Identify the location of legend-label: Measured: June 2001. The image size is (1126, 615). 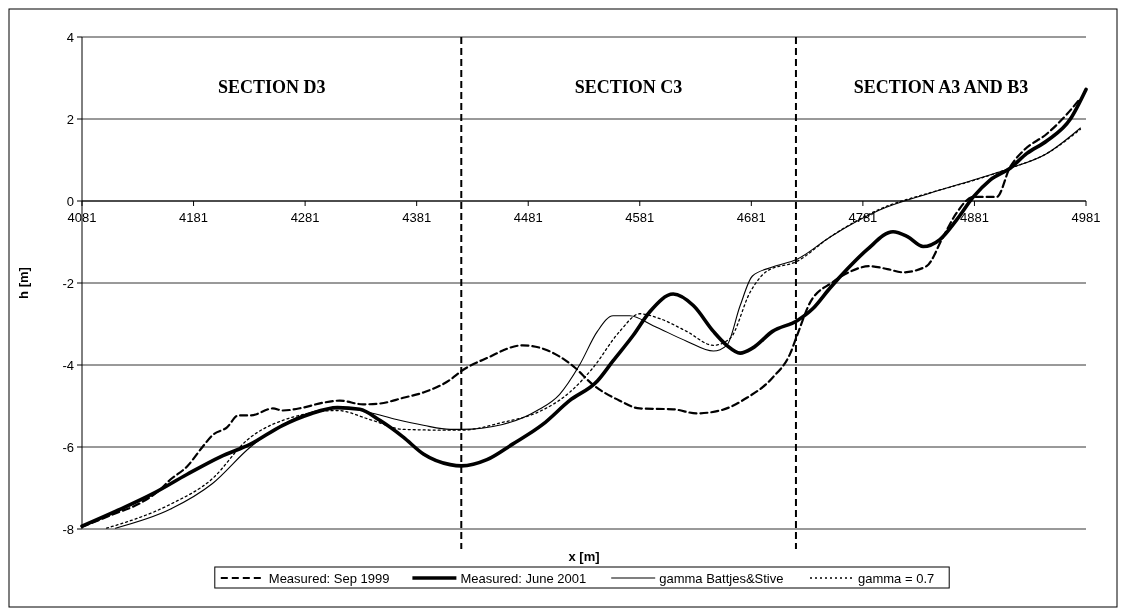
(523, 578).